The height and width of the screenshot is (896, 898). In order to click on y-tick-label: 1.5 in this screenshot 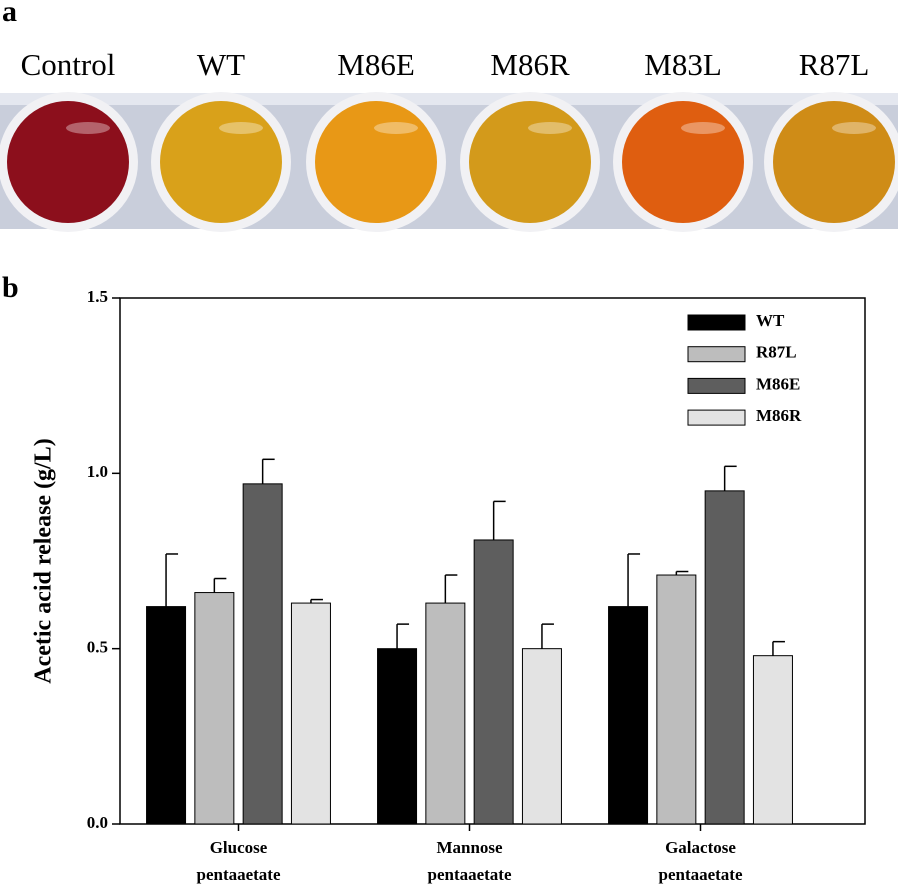, I will do `click(97, 296)`.